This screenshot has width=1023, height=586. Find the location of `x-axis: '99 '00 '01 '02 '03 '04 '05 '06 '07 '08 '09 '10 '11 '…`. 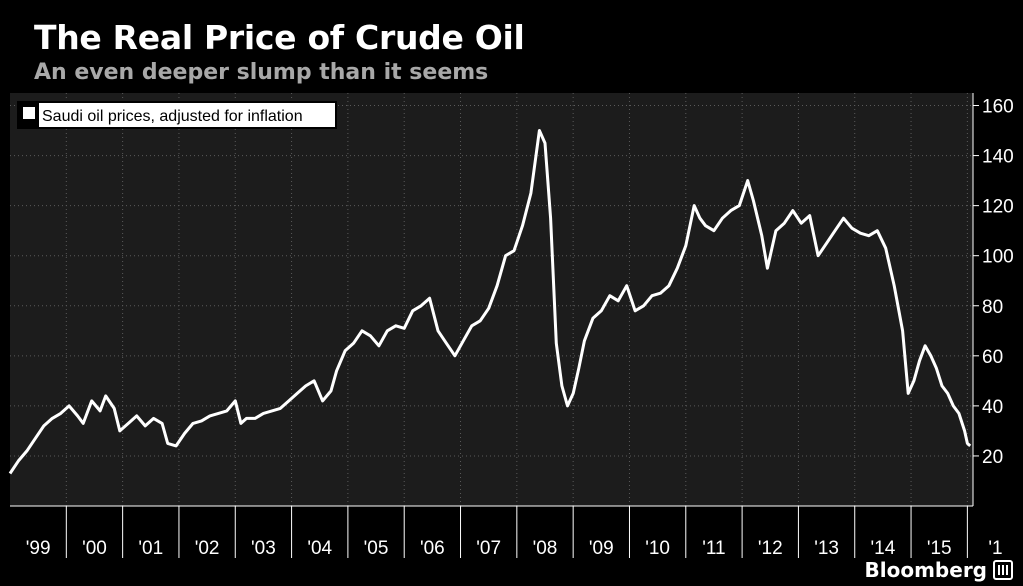

x-axis: '99 '00 '01 '02 '03 '04 '05 '06 '07 '08 '09 '10 '11 '… is located at coordinates (506, 532).